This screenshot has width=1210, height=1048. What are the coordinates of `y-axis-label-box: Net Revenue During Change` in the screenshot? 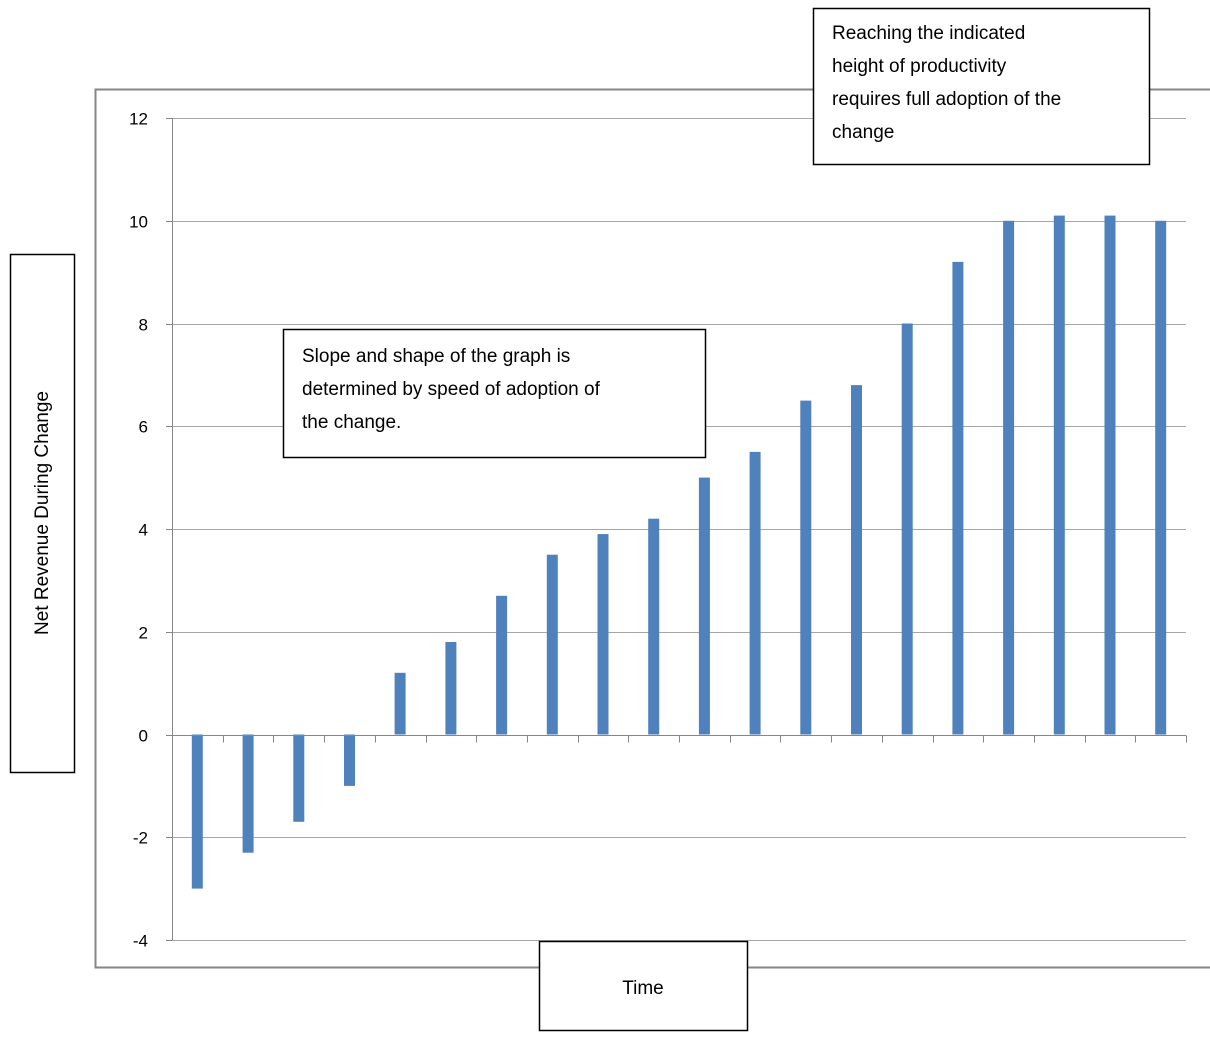 It's located at (42, 513).